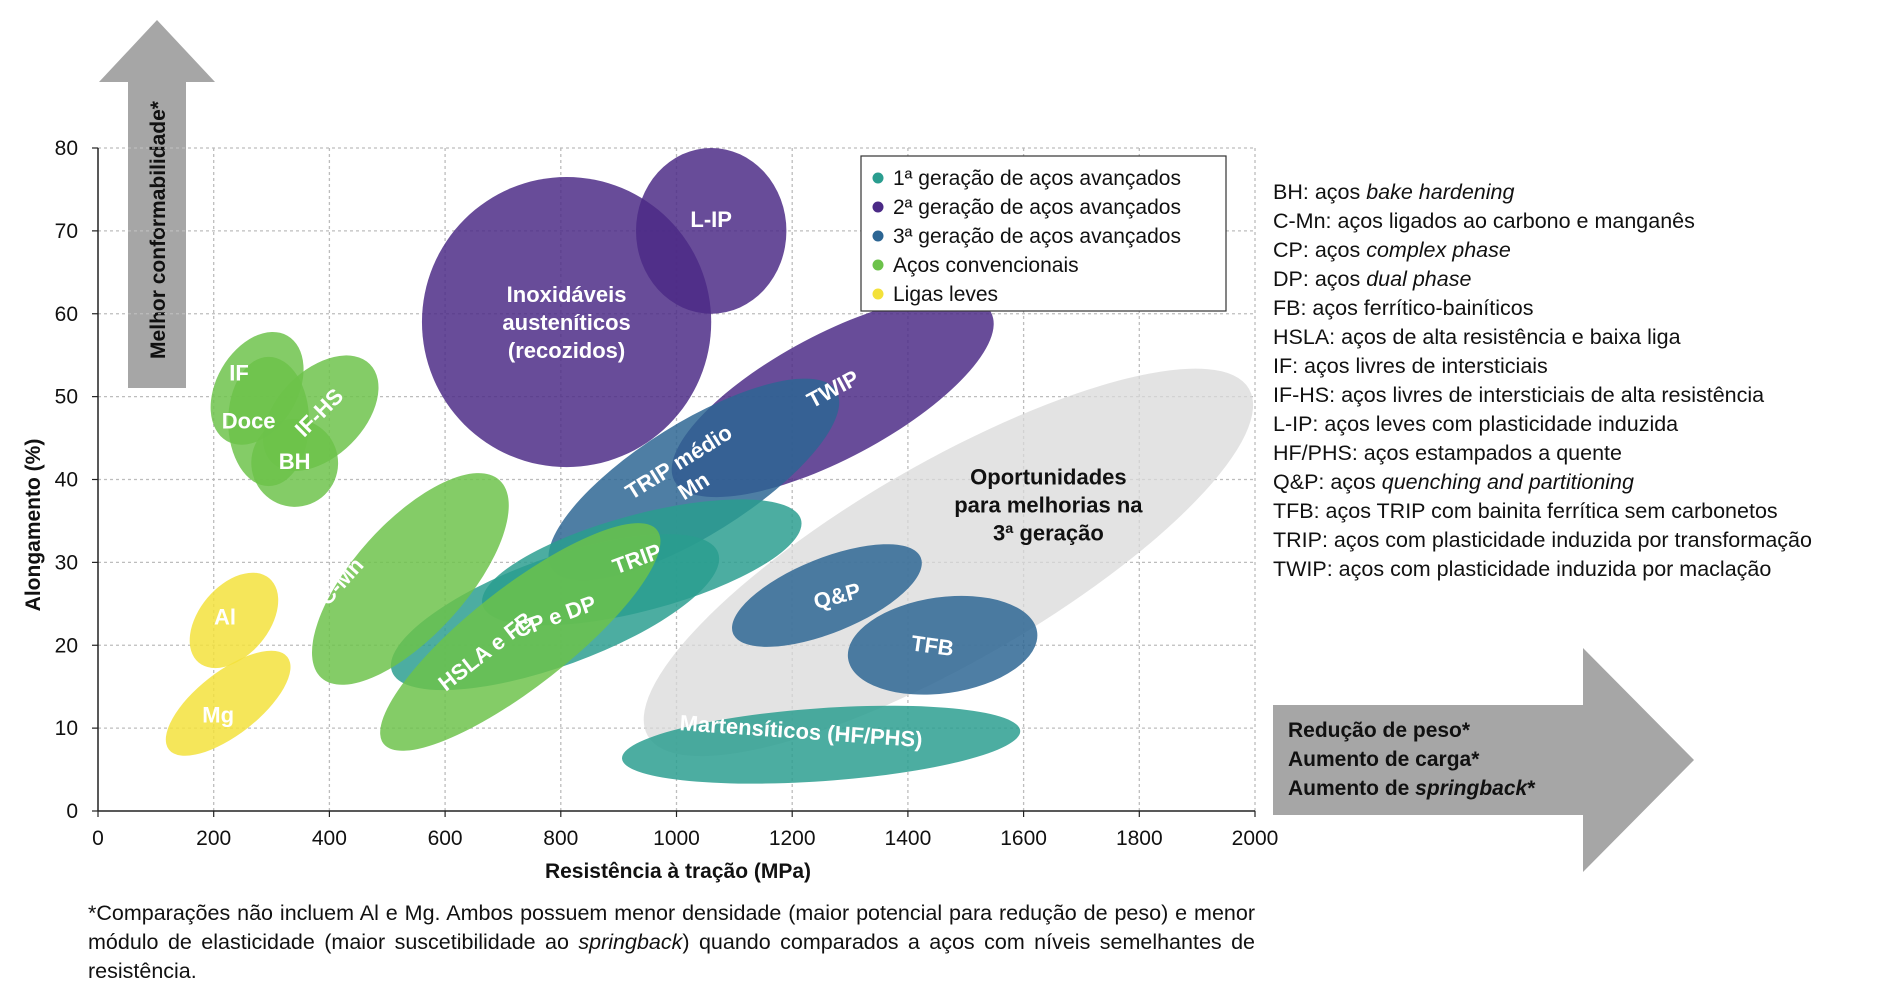 Image resolution: width=1892 pixels, height=993 pixels. What do you see at coordinates (1578, 366) in the screenshot?
I see `abbreviation-item: IF: aços livres de intersticiais` at bounding box center [1578, 366].